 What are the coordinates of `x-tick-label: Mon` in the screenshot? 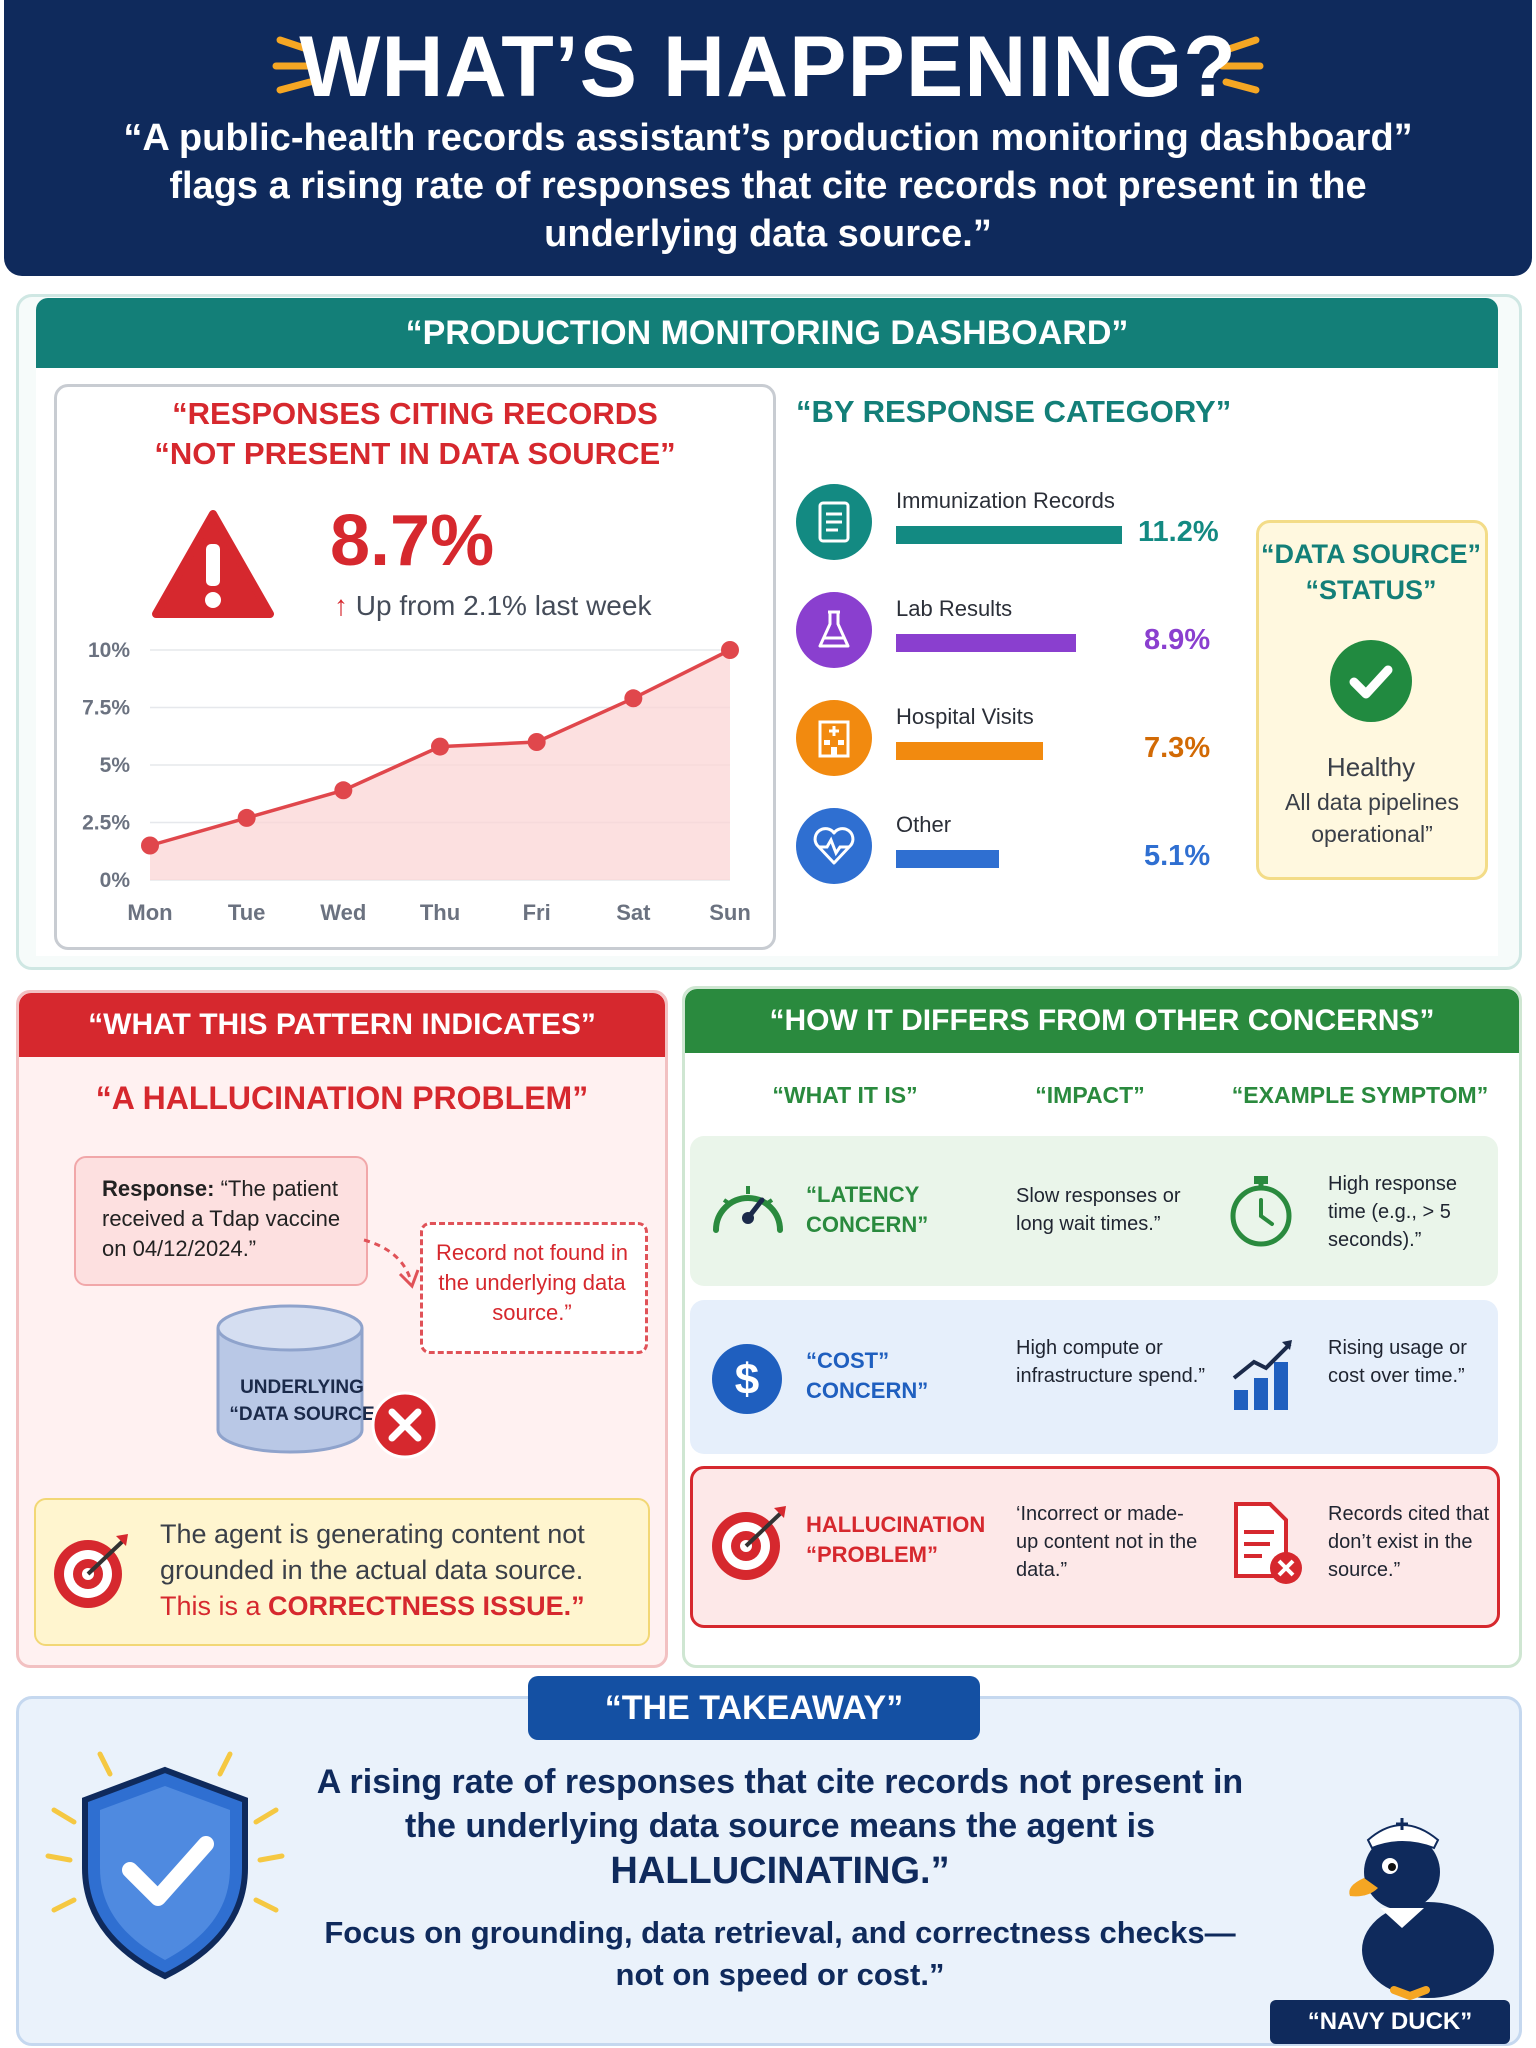 It's located at (149, 912).